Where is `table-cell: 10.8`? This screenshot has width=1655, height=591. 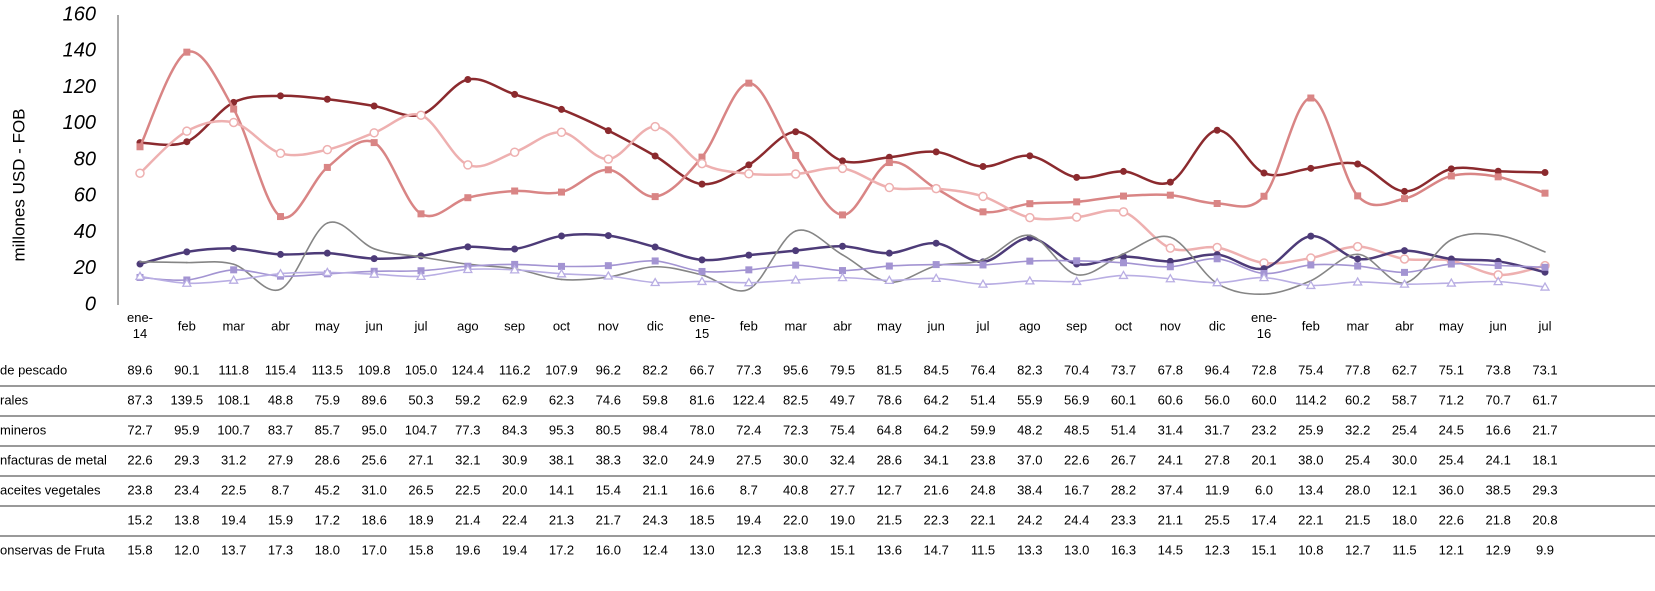 table-cell: 10.8 is located at coordinates (1310, 549).